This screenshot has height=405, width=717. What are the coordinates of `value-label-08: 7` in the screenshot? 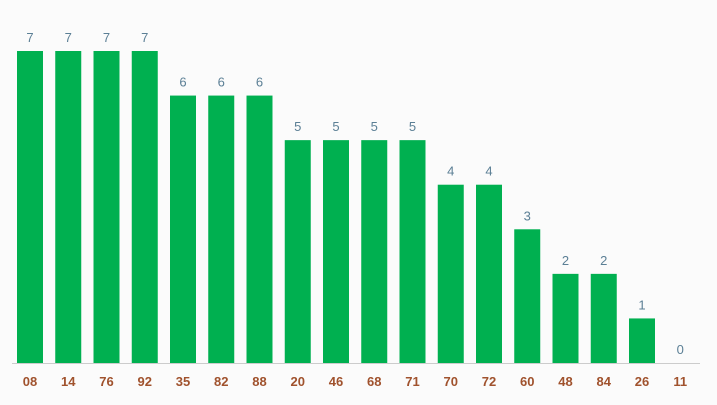 It's located at (29, 37).